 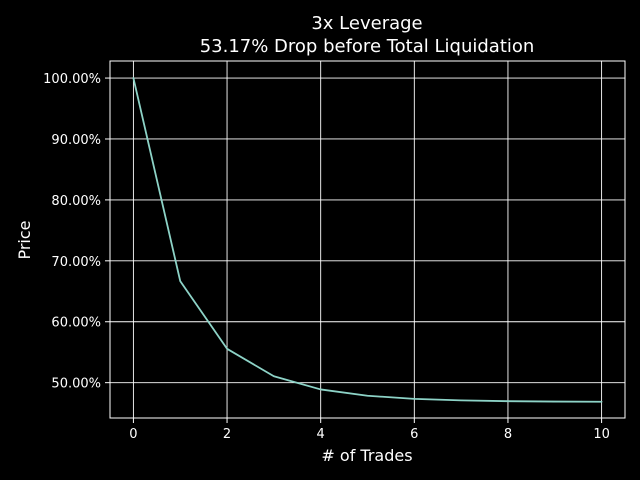 What do you see at coordinates (76, 232) in the screenshot?
I see `y-axis-ticks: 50.00% 60.00% 70.00% 80.00% 90.00% 100.00%` at bounding box center [76, 232].